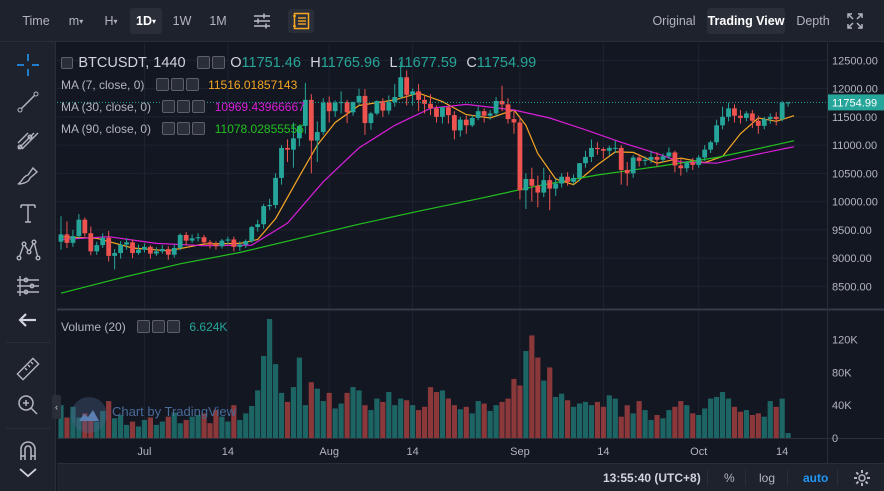 This screenshot has width=884, height=491. I want to click on hide-toolbar-button, so click(28, 320).